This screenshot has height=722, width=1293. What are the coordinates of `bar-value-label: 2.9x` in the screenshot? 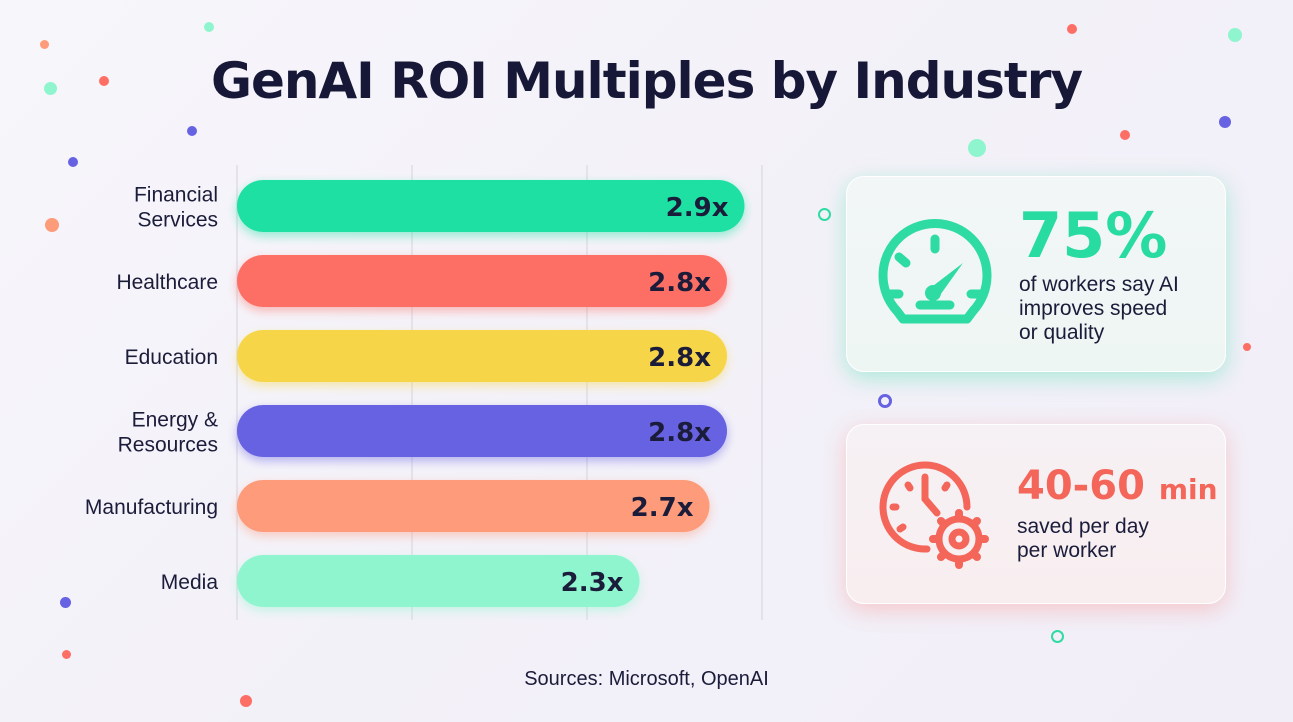 It's located at (697, 208).